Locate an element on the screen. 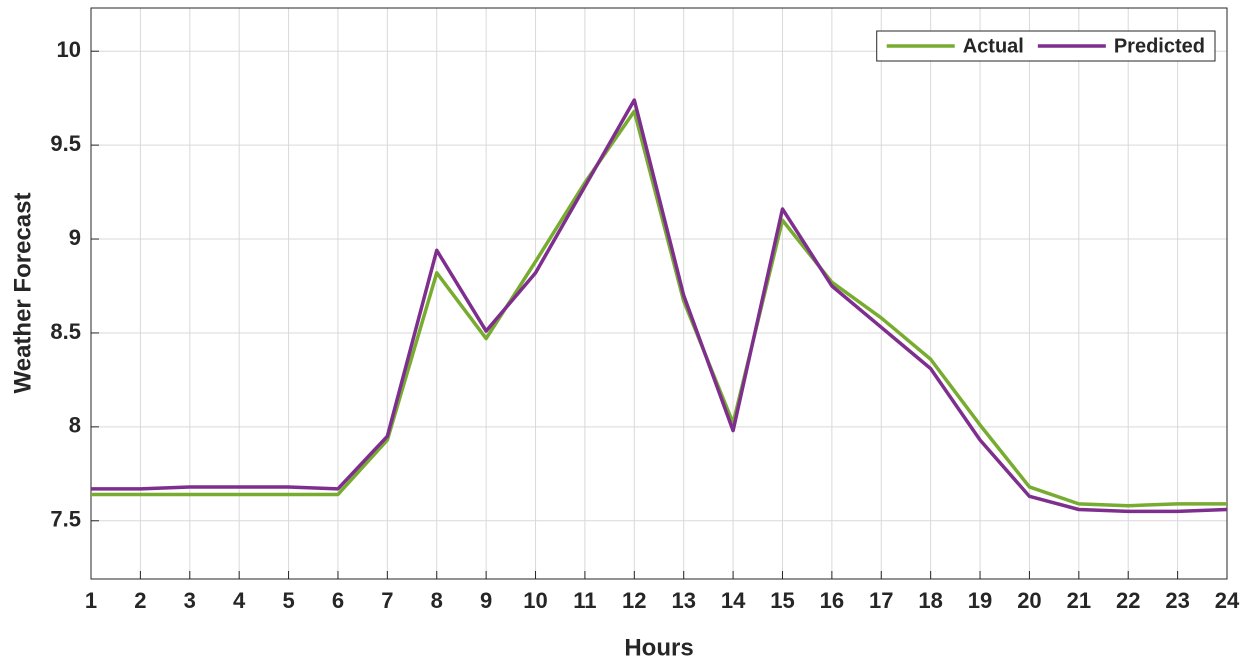 Image resolution: width=1250 pixels, height=672 pixels. x-axis-label: Hours is located at coordinates (658, 647).